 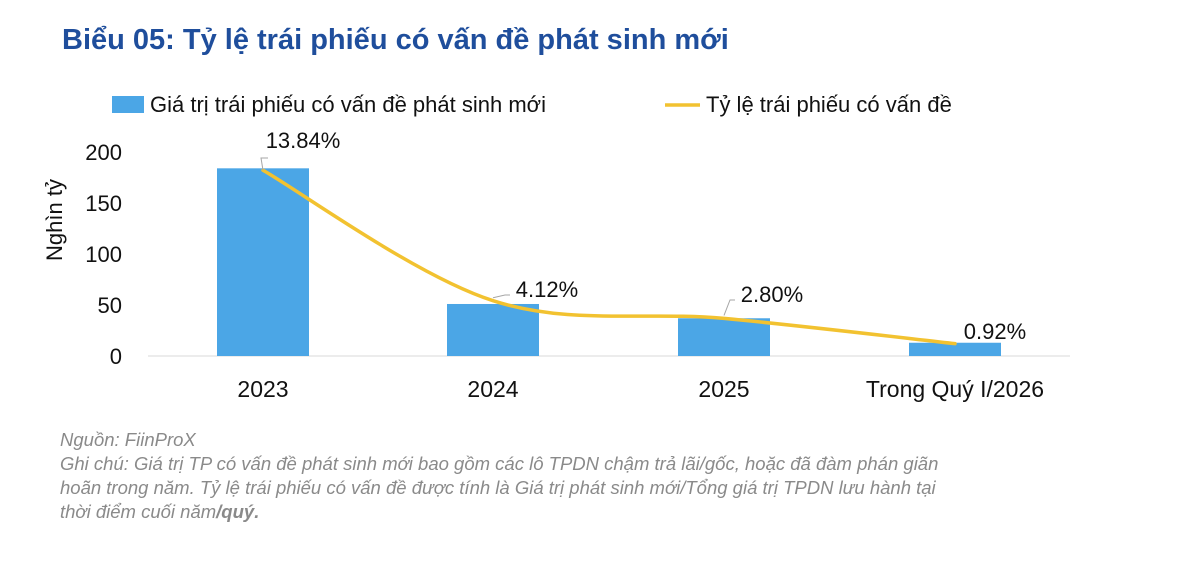 I want to click on legend-line-label: Tỷ lệ trái phiếu có vấn đề, so click(x=829, y=104).